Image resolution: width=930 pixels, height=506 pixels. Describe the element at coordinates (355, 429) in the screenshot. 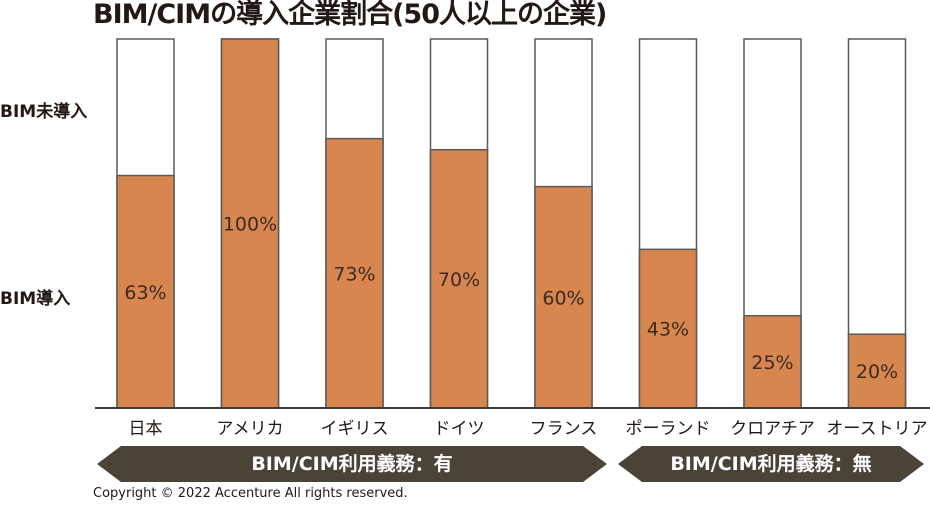

I see `category-label: イギリス` at that location.